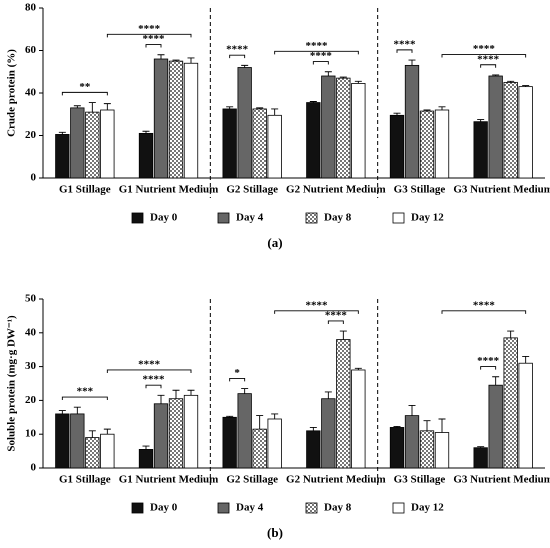  Describe the element at coordinates (250, 508) in the screenshot. I see `legend-label: Day 4` at that location.